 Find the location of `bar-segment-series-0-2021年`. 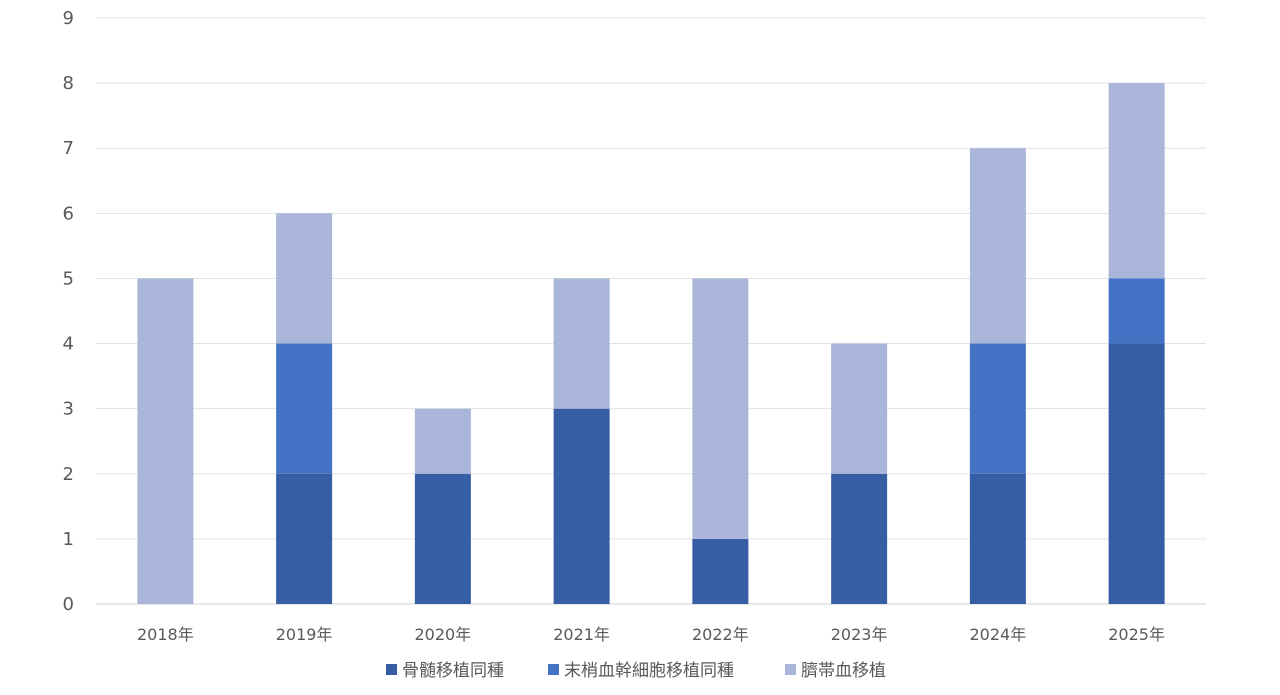

bar-segment-series-0-2021年 is located at coordinates (581, 506).